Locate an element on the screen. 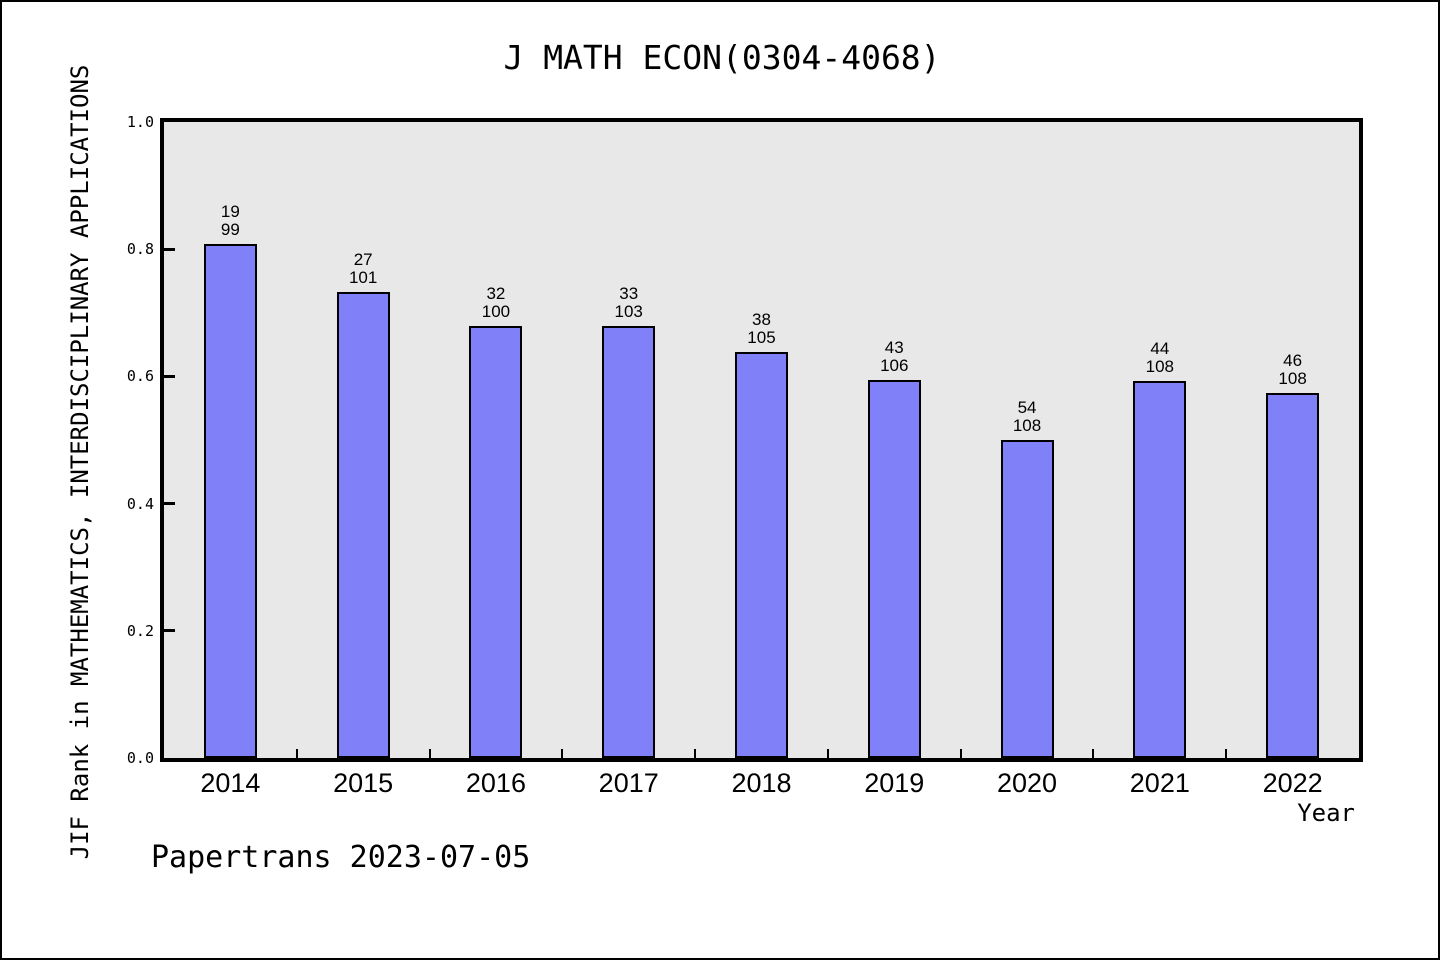 This screenshot has width=1440, height=960. x-tick-label: 2020 is located at coordinates (1027, 783).